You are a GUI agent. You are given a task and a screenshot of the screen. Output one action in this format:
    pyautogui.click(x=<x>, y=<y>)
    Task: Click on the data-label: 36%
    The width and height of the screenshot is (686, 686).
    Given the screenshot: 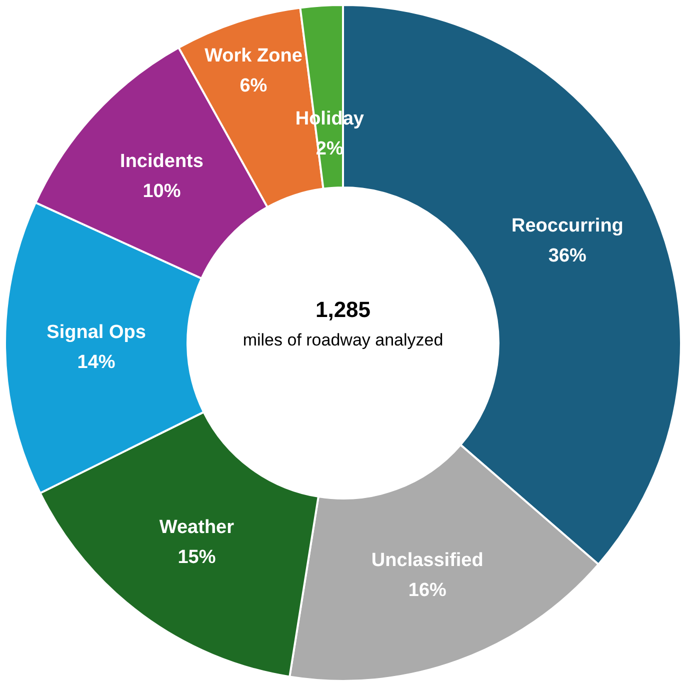 What is the action you would take?
    pyautogui.click(x=567, y=256)
    